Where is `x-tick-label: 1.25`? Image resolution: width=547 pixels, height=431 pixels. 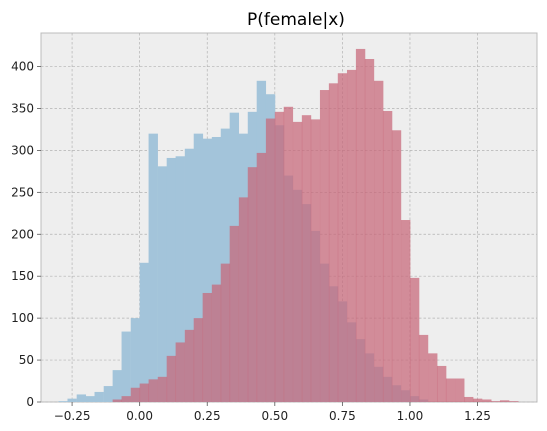
x-tick-label: 1.25 is located at coordinates (477, 416).